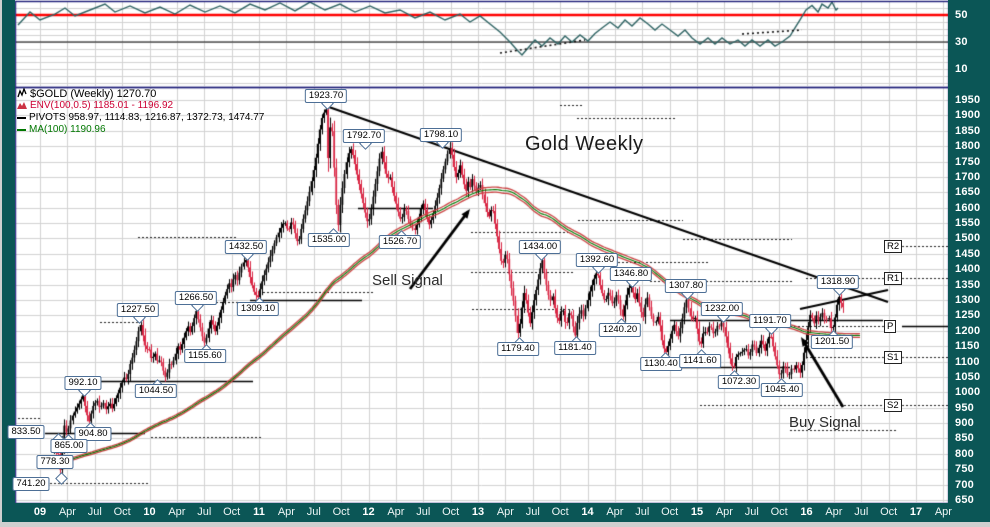 Image resolution: width=990 pixels, height=527 pixels. What do you see at coordinates (83, 382) in the screenshot?
I see `price-callout: 992.10` at bounding box center [83, 382].